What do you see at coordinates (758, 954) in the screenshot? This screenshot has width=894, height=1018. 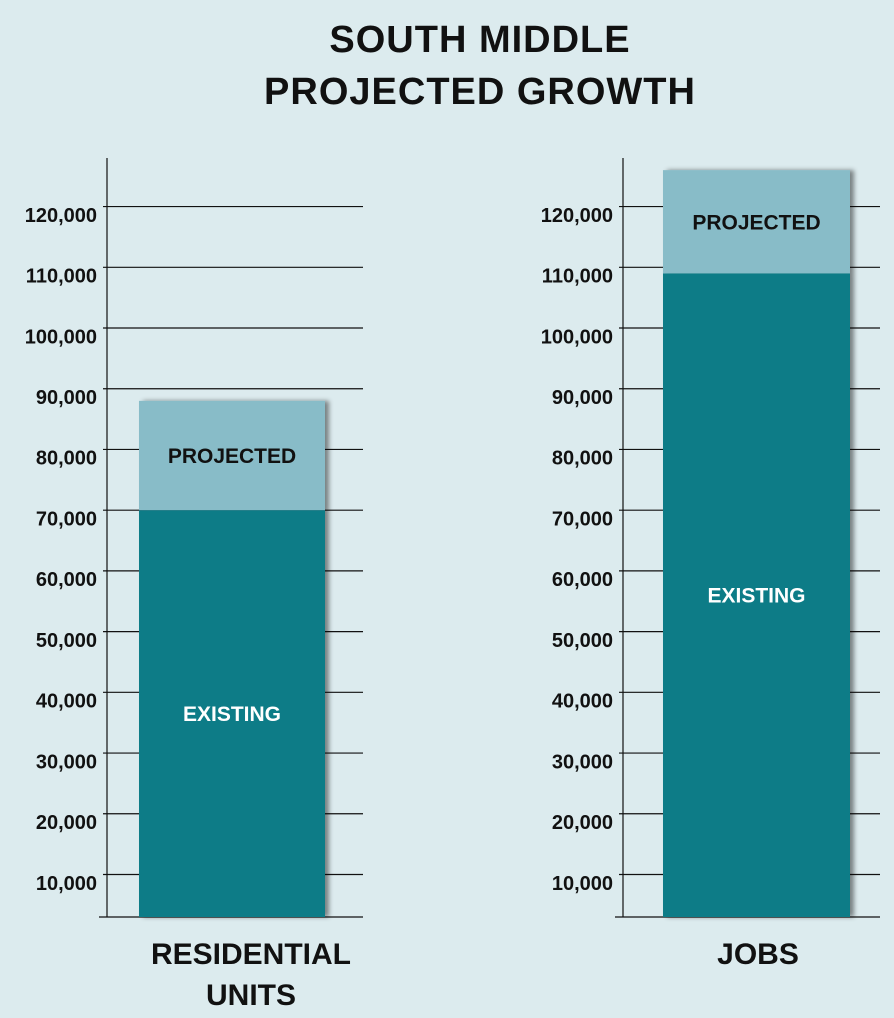 I see `x-category-label: JOBS` at bounding box center [758, 954].